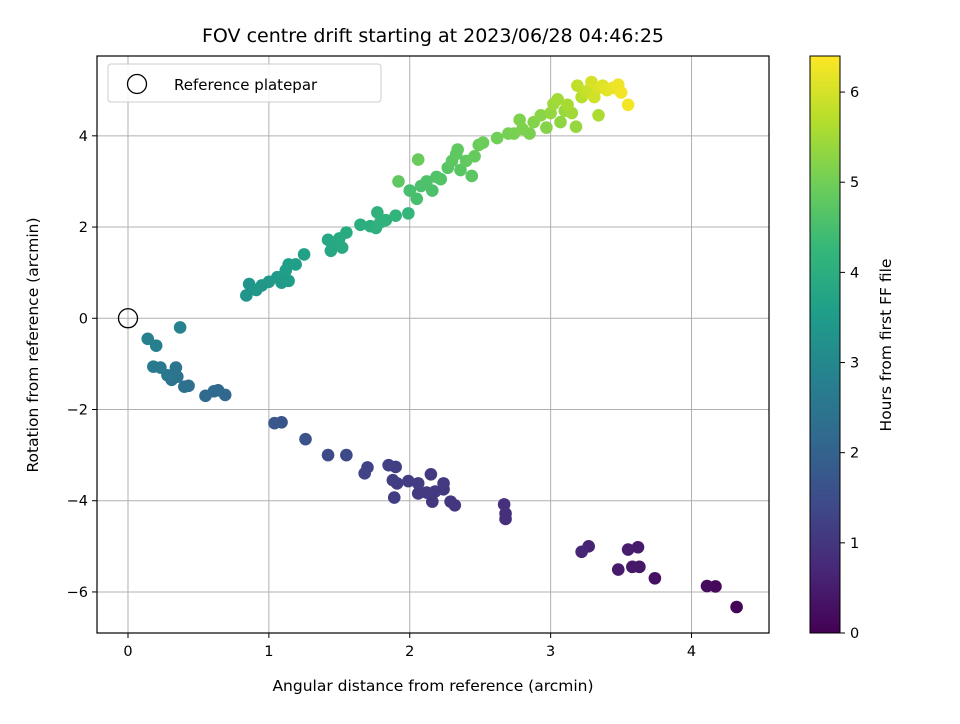 This screenshot has height=724, width=960. I want to click on colorbar-tick-label: 1, so click(854, 544).